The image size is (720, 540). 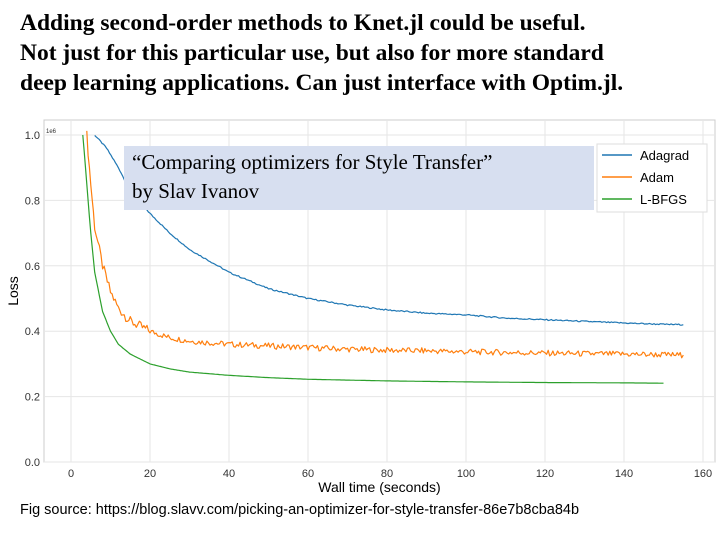 I want to click on x-tick-label: 40, so click(x=229, y=474).